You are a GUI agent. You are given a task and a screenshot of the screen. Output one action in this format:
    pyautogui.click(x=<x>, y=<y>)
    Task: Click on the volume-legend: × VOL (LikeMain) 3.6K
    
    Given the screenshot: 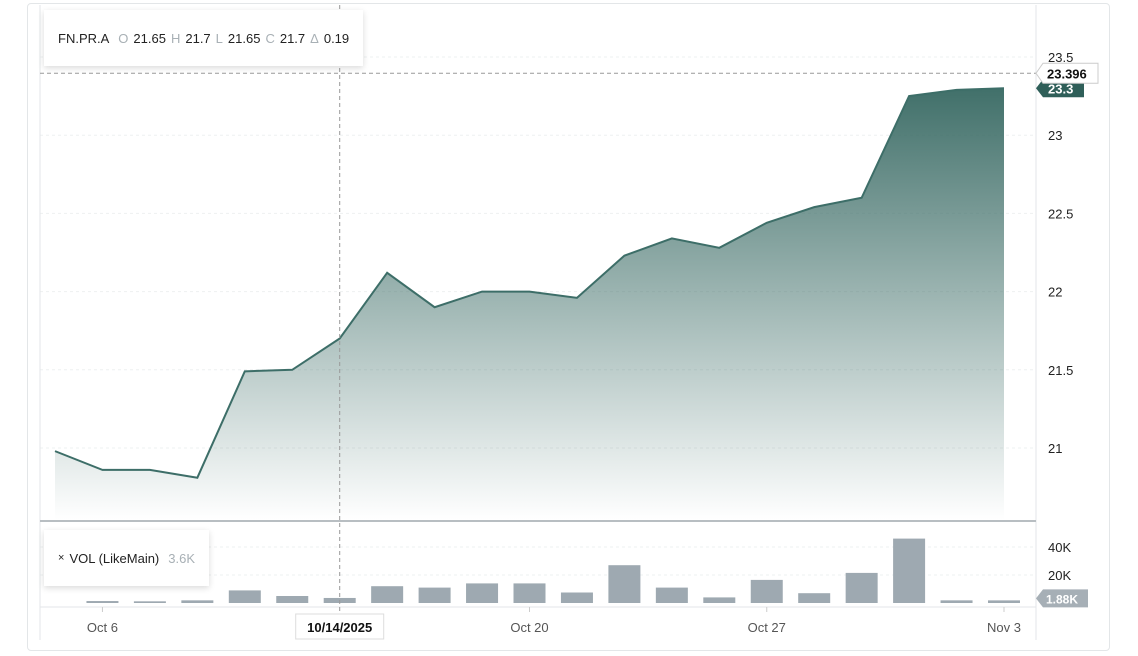 What is the action you would take?
    pyautogui.click(x=127, y=558)
    